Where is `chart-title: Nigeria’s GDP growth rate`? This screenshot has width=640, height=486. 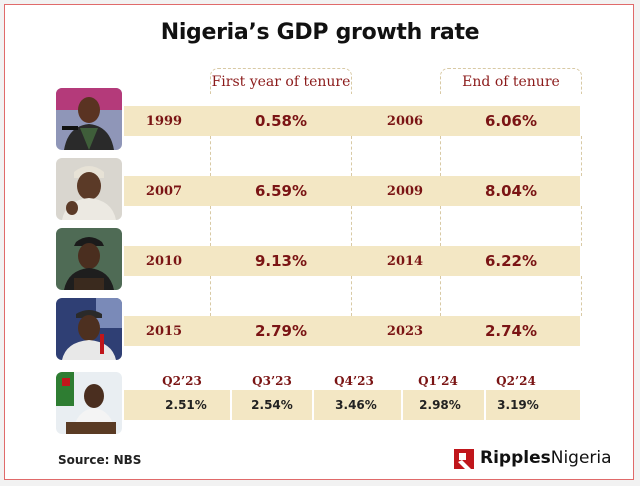
chart-title: Nigeria’s GDP growth rate is located at coordinates (320, 32).